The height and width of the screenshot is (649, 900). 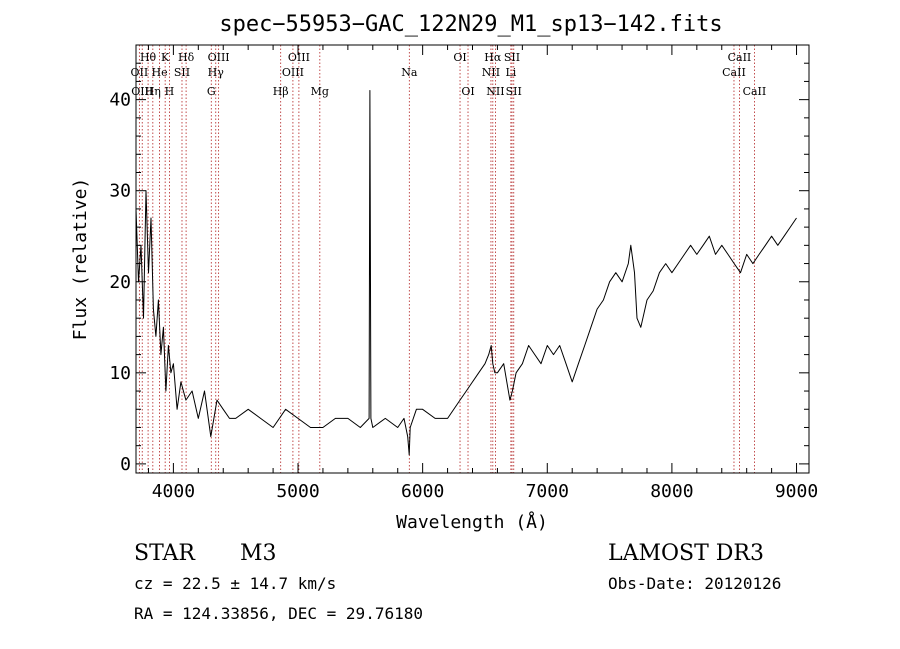 I want to click on chart-title: spec−55953−GAC_122N29_M1_sp13−142.fits, so click(x=470, y=24).